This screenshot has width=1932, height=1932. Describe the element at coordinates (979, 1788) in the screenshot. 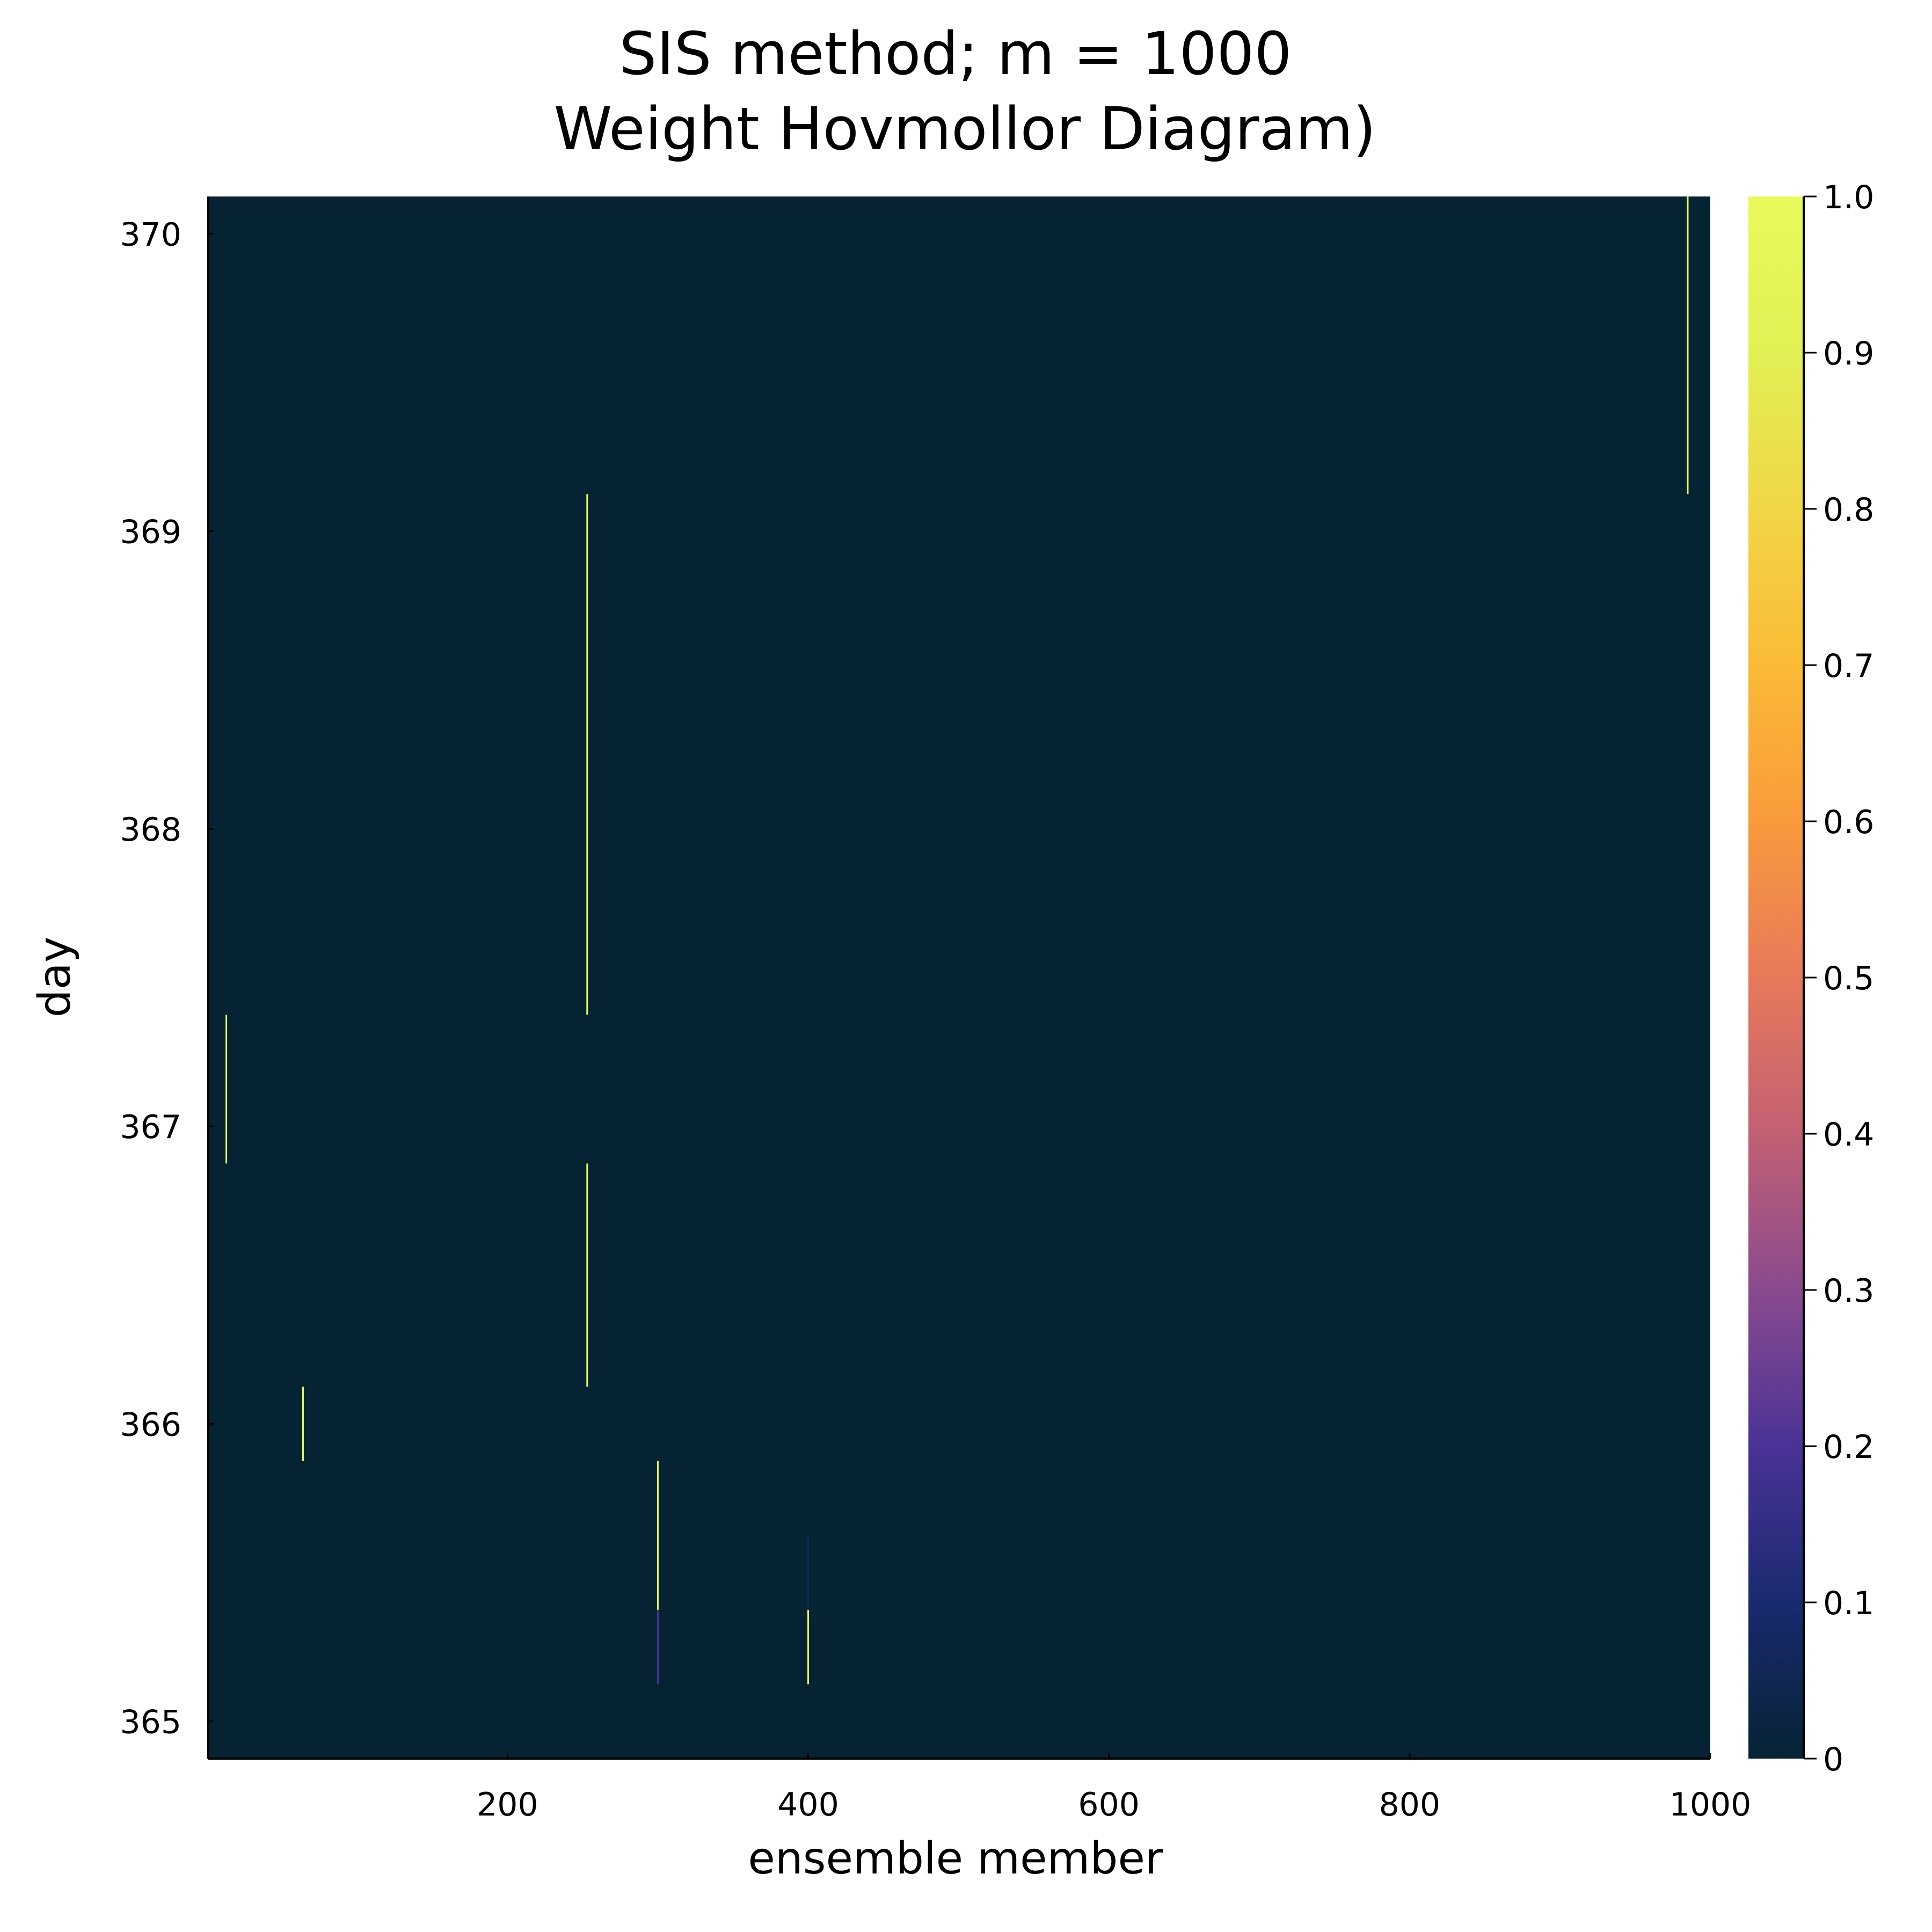

I see `x-axis: 200 400 600 800 1000` at that location.